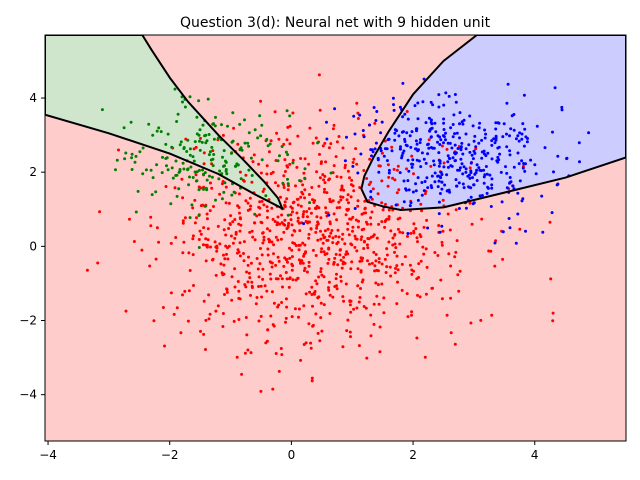  What do you see at coordinates (33, 172) in the screenshot?
I see `y-tick-label: 2` at bounding box center [33, 172].